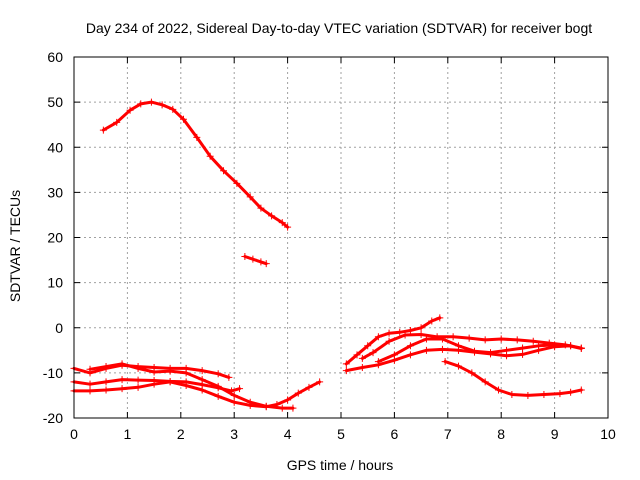  Describe the element at coordinates (55, 283) in the screenshot. I see `y-tick-label: 10` at that location.